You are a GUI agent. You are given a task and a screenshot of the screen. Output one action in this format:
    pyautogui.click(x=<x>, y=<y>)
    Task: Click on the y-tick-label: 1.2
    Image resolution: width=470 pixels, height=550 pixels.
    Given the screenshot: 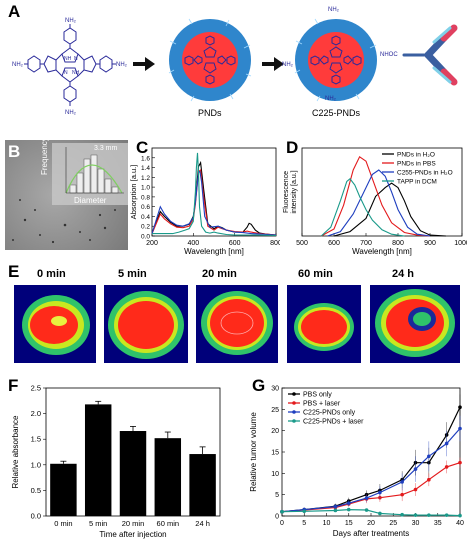 What is the action you would take?
    pyautogui.click(x=145, y=178)
    